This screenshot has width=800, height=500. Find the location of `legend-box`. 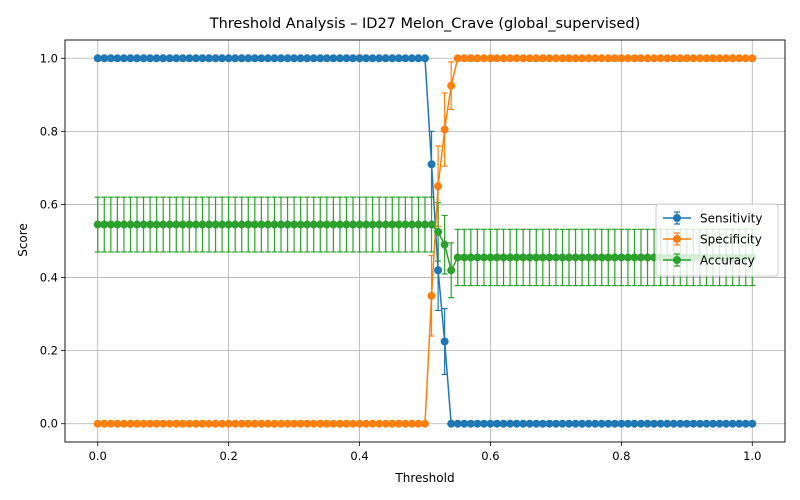

legend-box is located at coordinates (717, 240).